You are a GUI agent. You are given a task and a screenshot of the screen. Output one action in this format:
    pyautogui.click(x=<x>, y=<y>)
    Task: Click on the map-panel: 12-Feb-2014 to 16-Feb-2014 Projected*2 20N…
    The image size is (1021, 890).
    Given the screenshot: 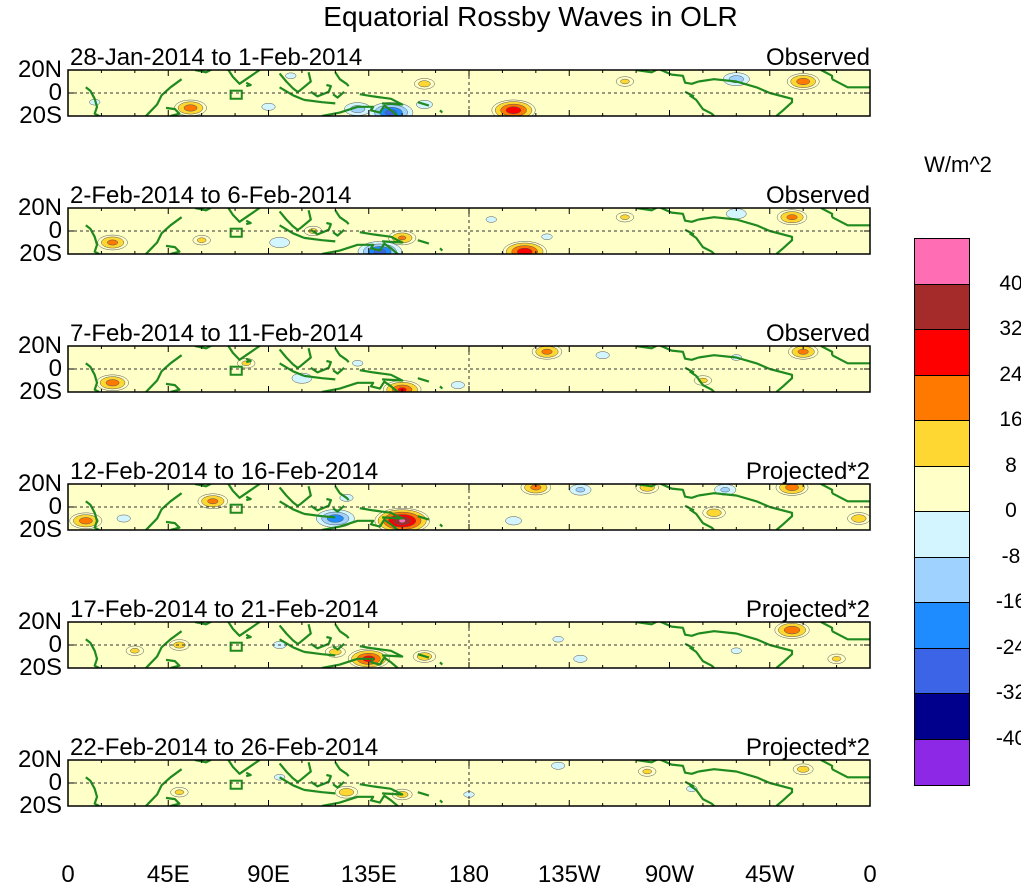 What is the action you would take?
    pyautogui.click(x=444, y=500)
    